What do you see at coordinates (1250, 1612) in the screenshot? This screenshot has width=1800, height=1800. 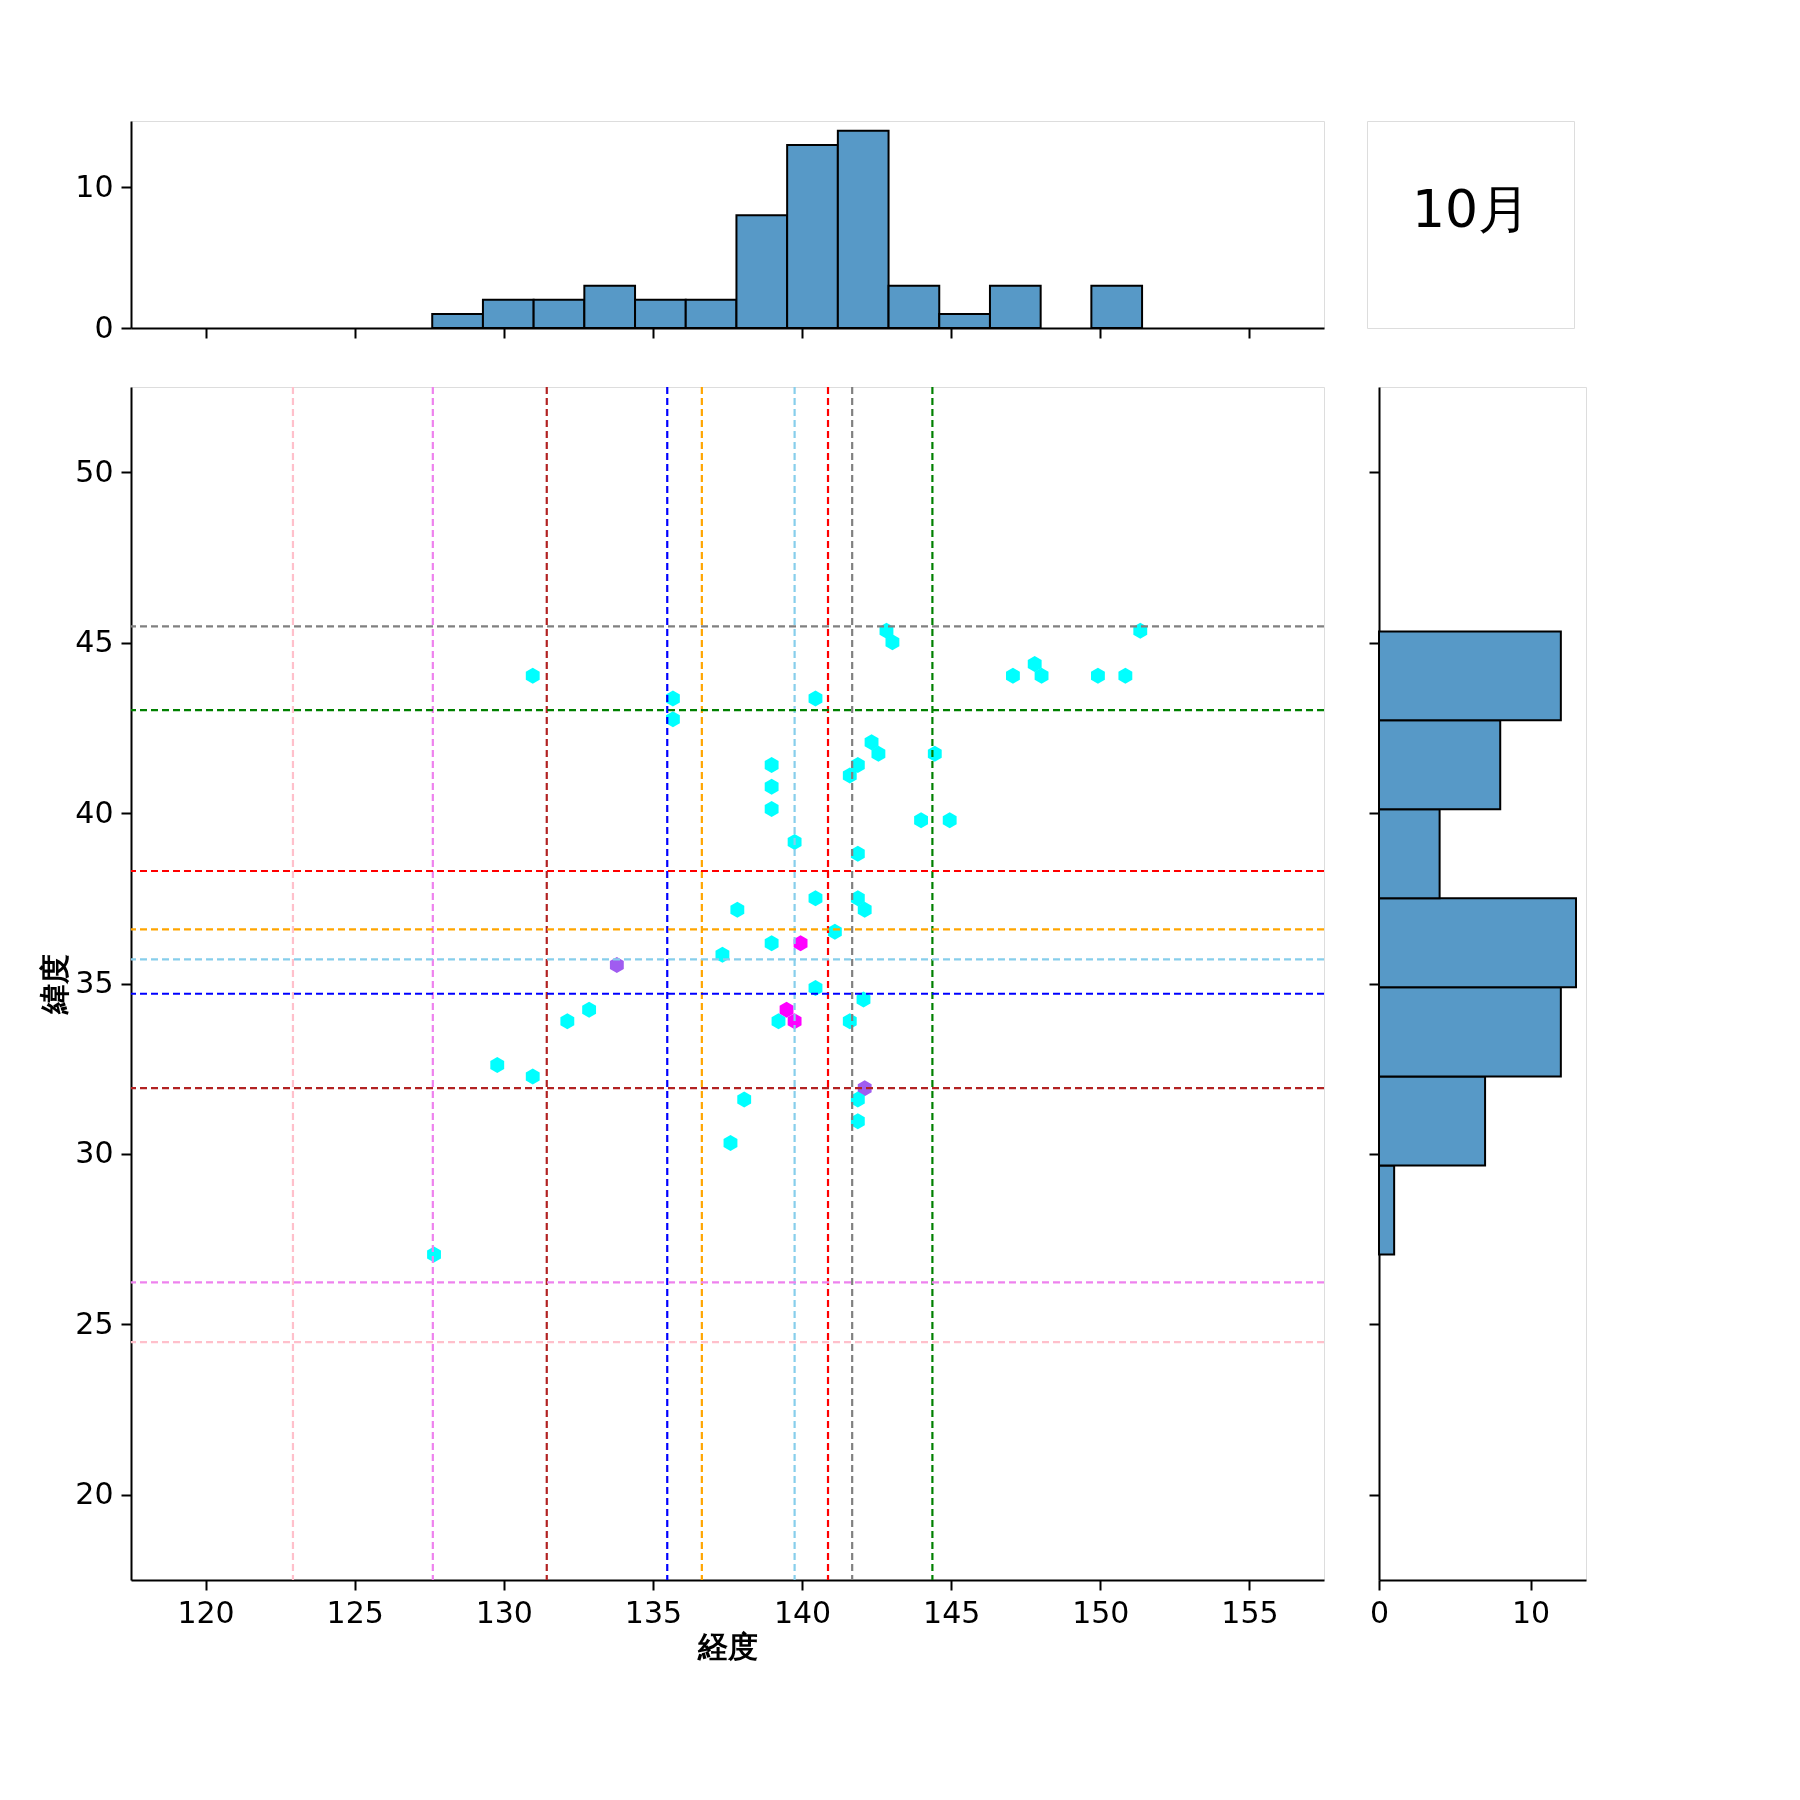 I see `x-tick-label: 155` at bounding box center [1250, 1612].